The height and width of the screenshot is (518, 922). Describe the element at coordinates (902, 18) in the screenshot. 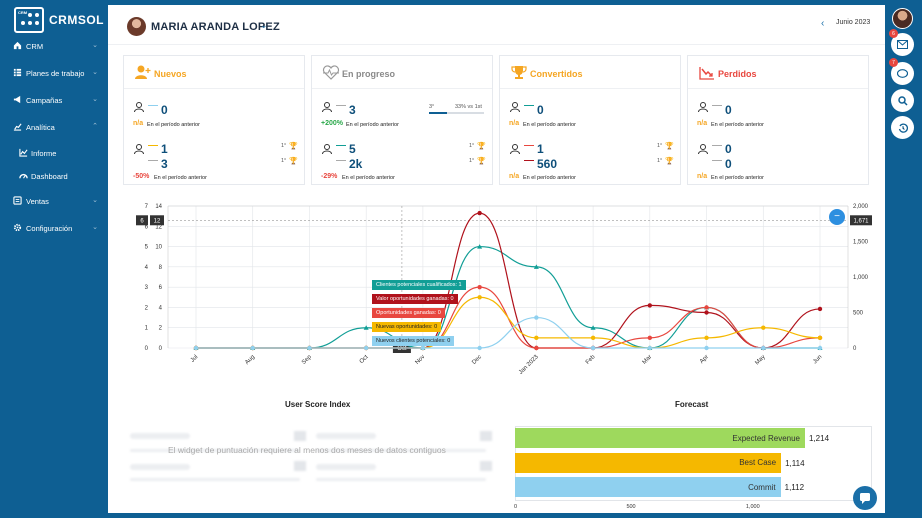

I see `user-avatar` at that location.